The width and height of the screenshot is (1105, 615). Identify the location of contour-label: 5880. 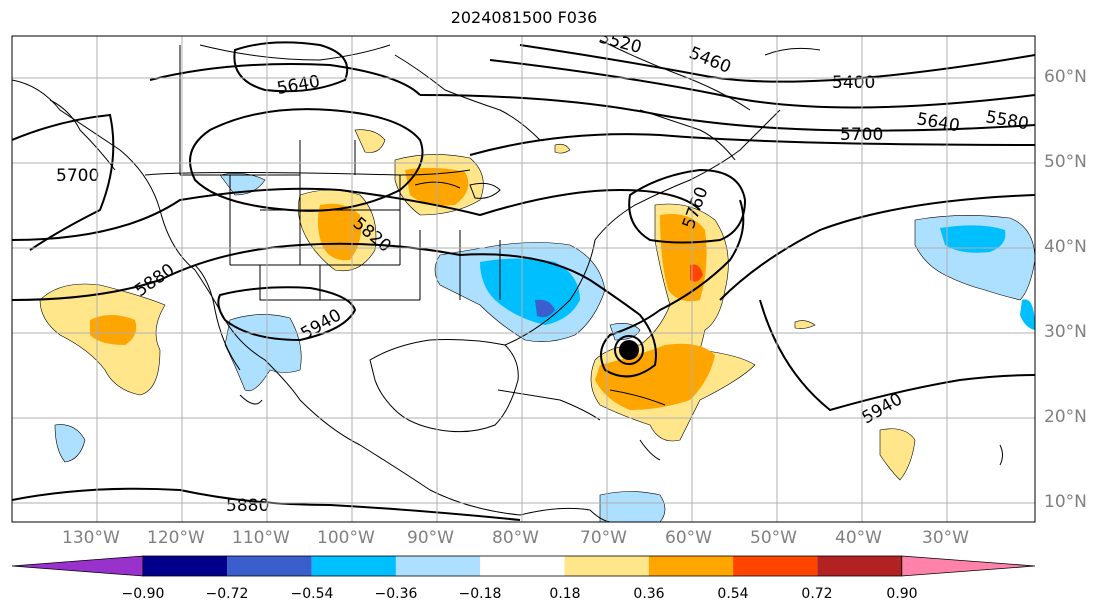
(247, 506).